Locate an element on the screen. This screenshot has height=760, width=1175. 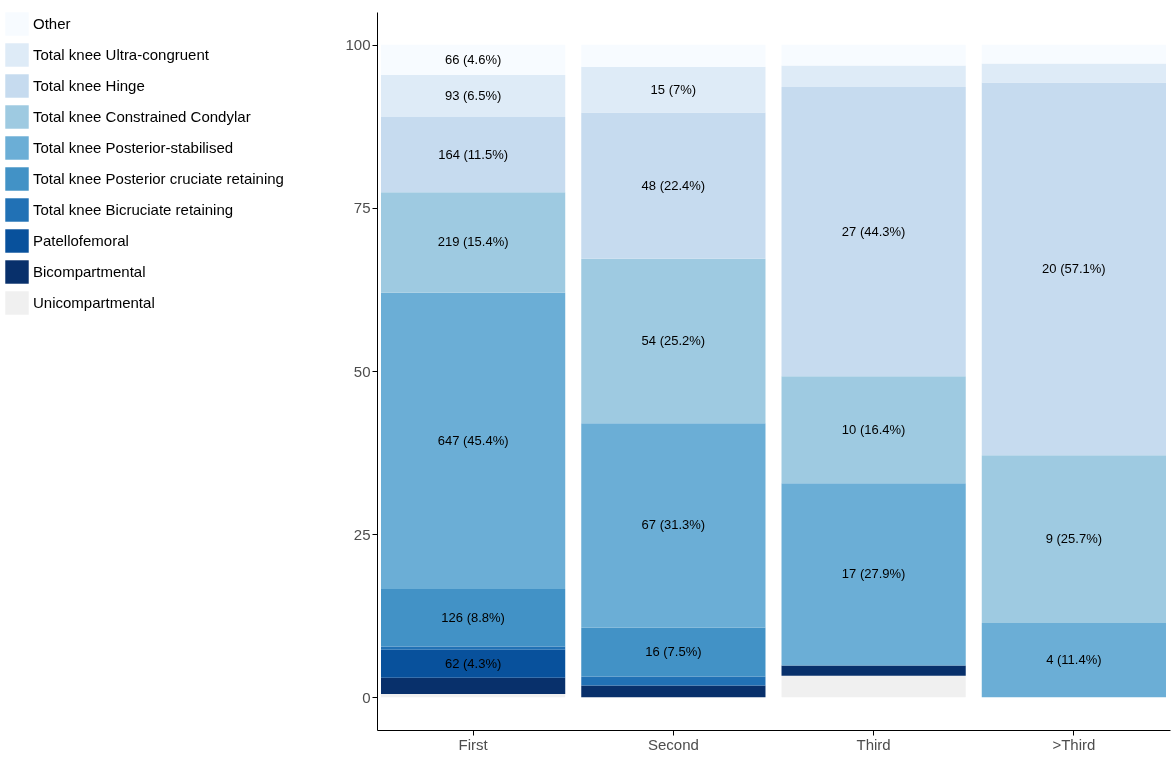
y-tick-label: 25 is located at coordinates (362, 534).